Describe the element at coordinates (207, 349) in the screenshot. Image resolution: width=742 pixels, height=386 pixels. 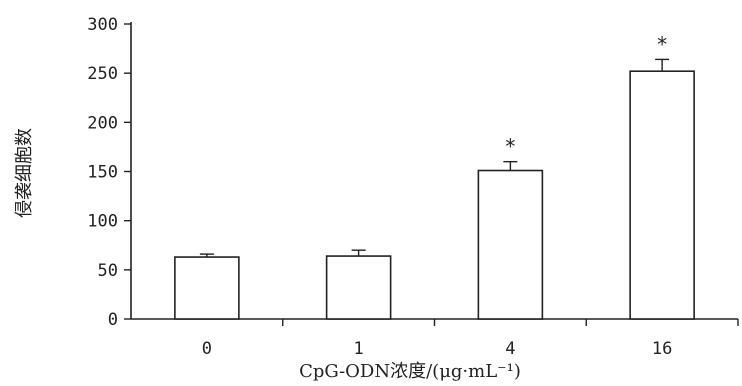
I see `x-tick-label: 0` at that location.